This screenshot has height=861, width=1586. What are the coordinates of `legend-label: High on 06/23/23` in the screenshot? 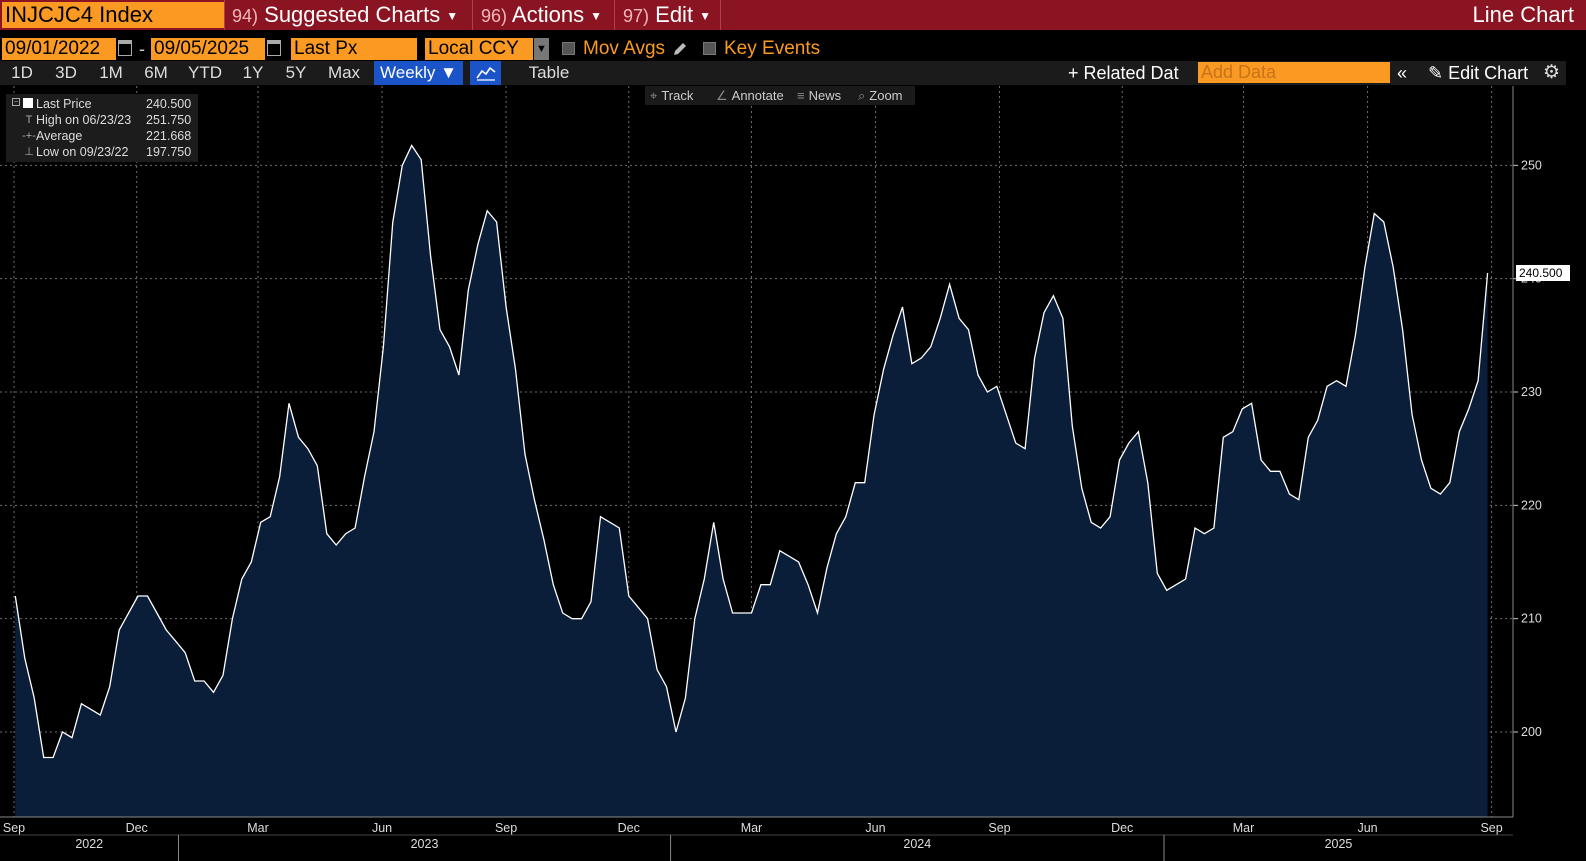 It's located at (84, 120).